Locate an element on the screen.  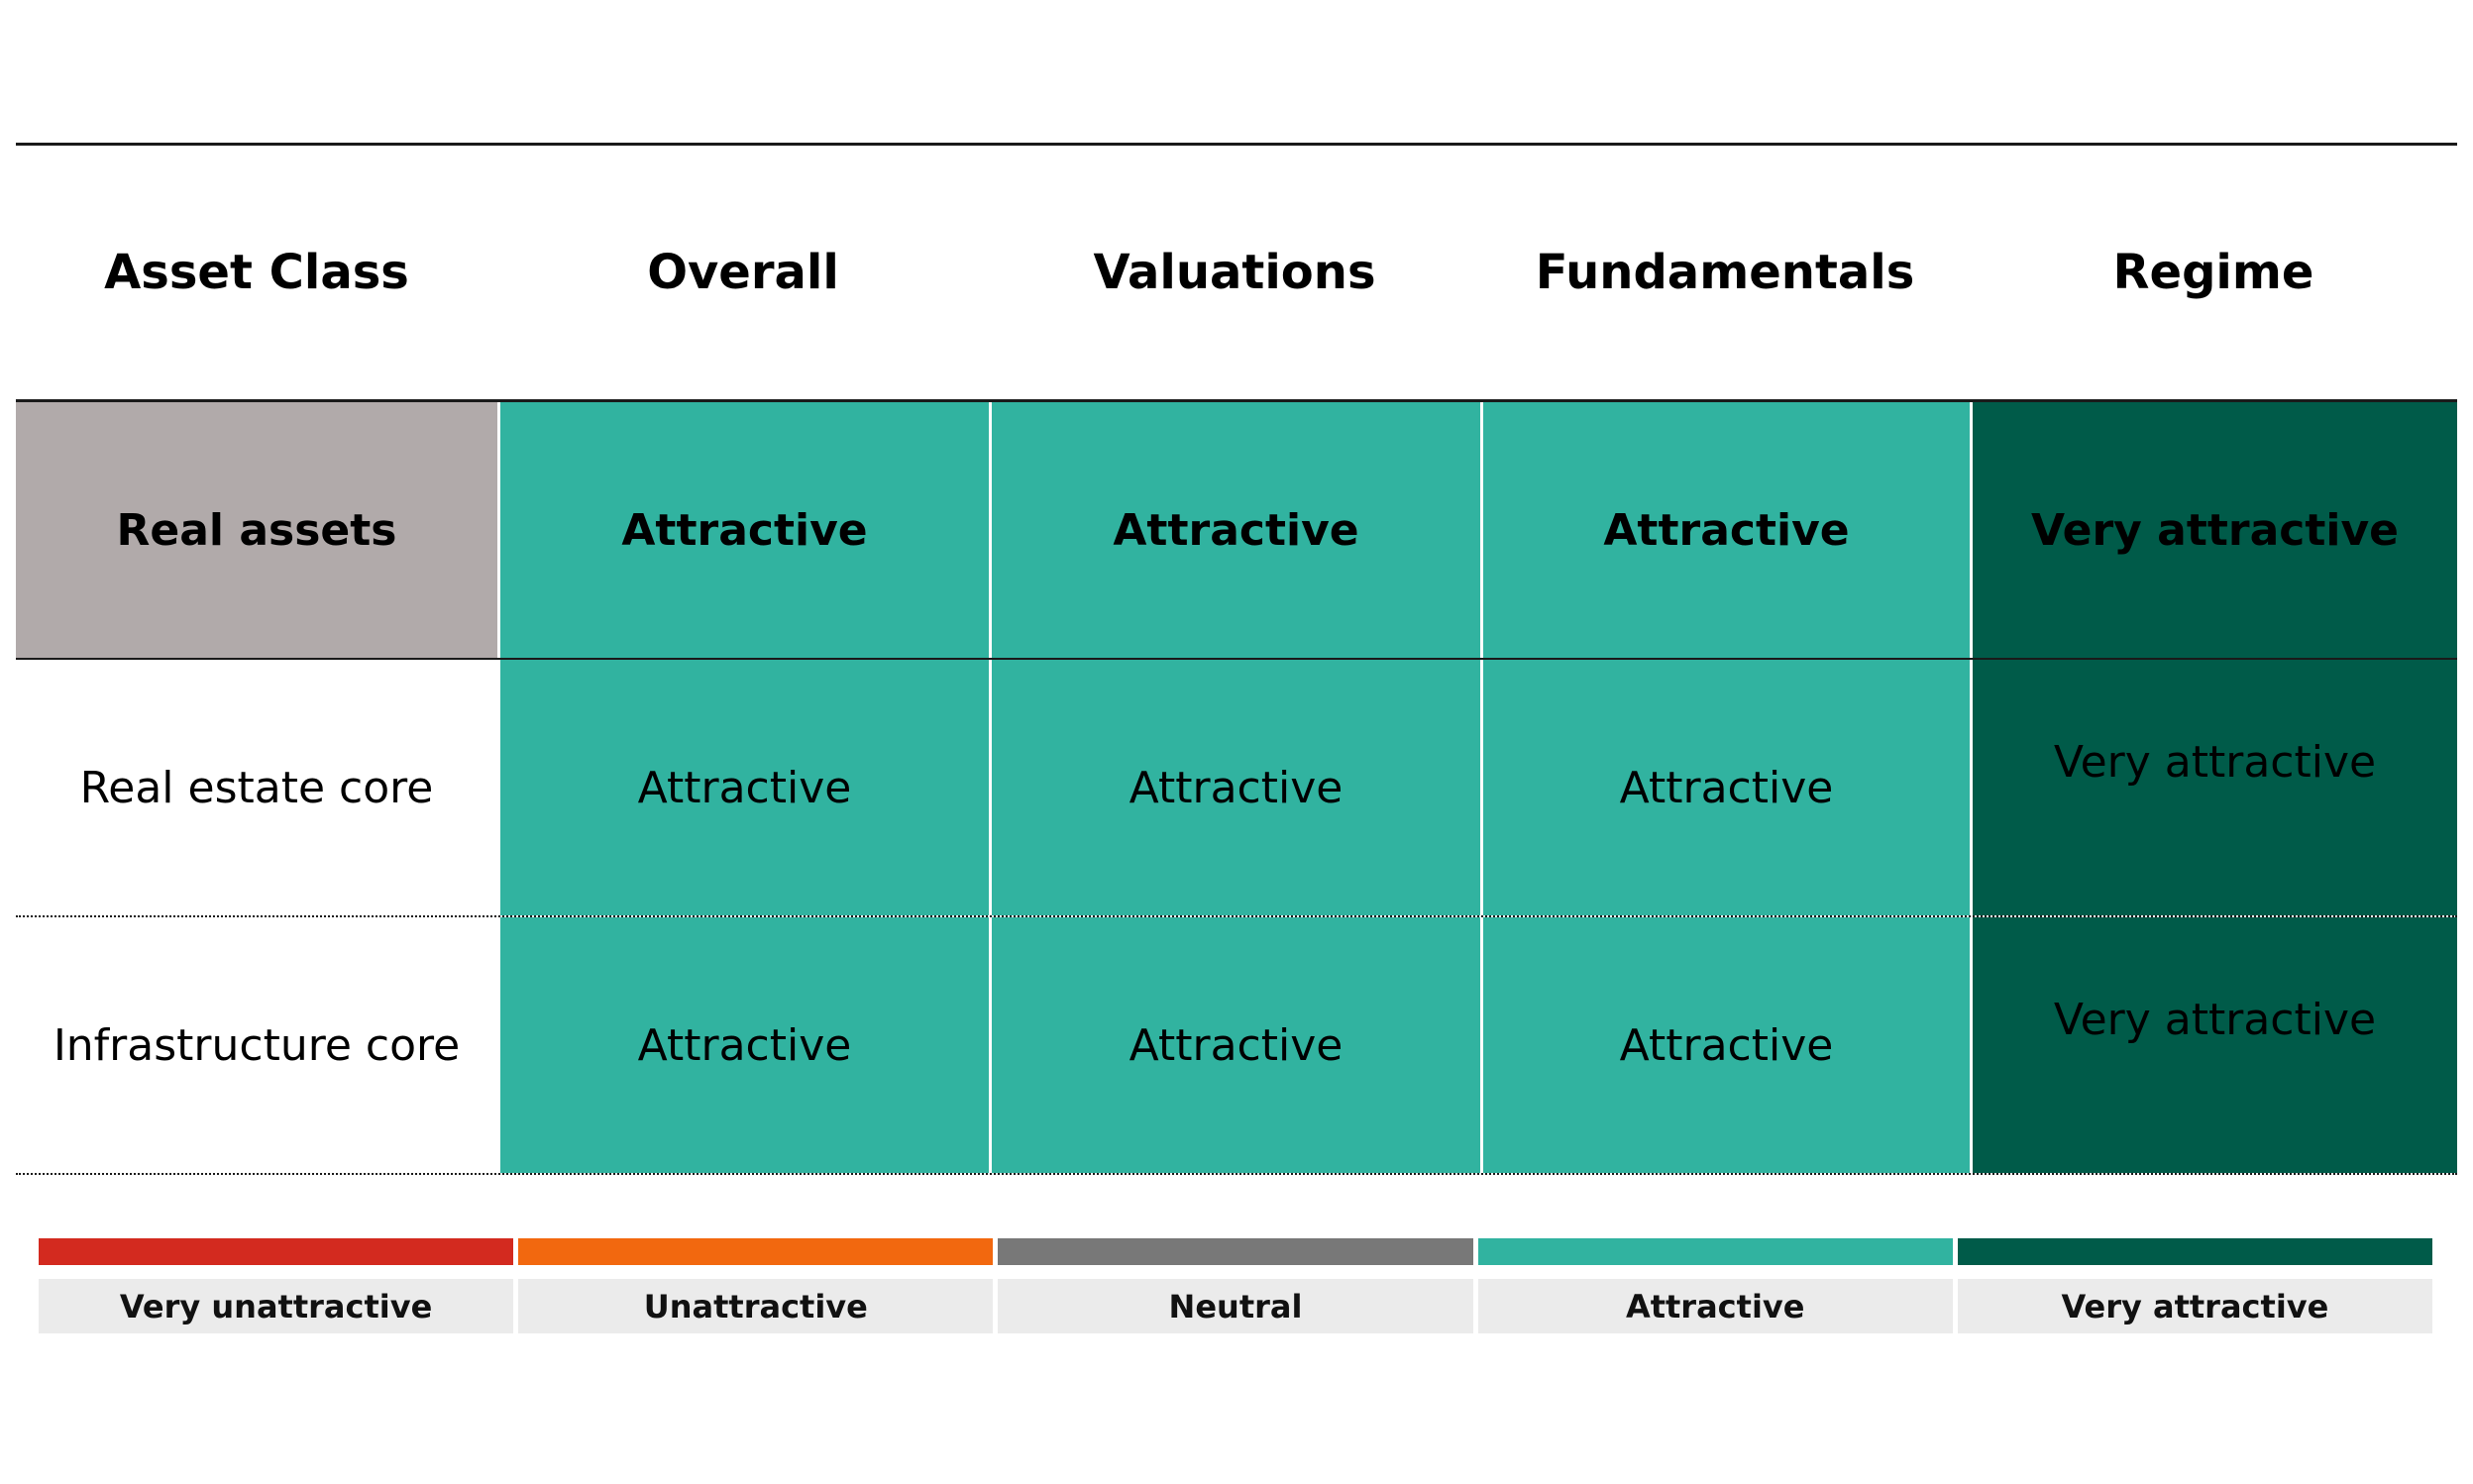
header-overall: Overall is located at coordinates (743, 273).